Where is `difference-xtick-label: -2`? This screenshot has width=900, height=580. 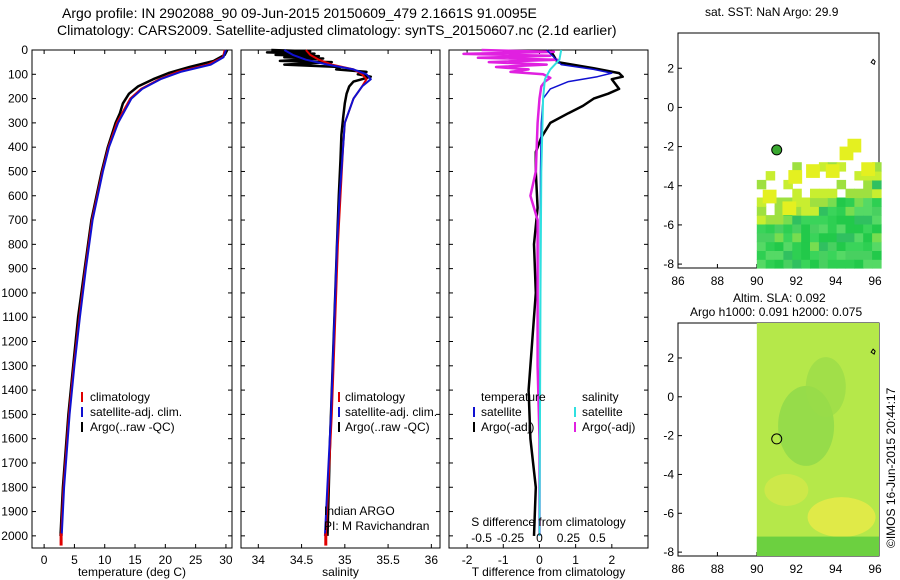
difference-xtick-label: -2 is located at coordinates (467, 560).